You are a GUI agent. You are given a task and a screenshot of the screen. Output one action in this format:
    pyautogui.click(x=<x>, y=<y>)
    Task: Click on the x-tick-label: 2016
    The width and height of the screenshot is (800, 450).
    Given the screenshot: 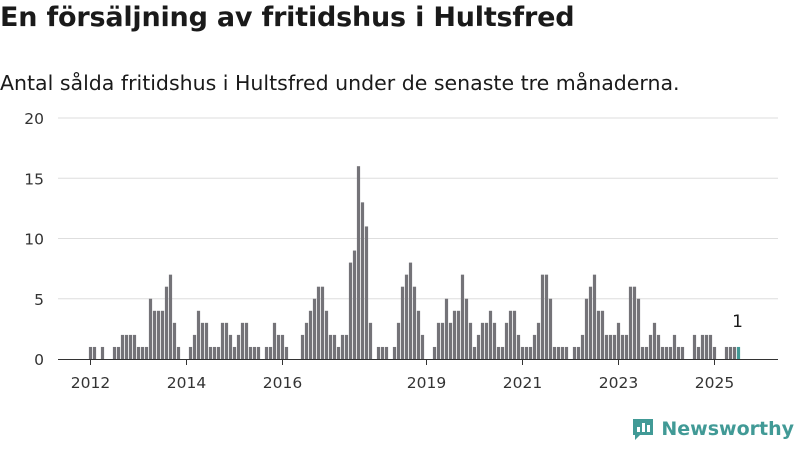 What is the action you would take?
    pyautogui.click(x=282, y=383)
    